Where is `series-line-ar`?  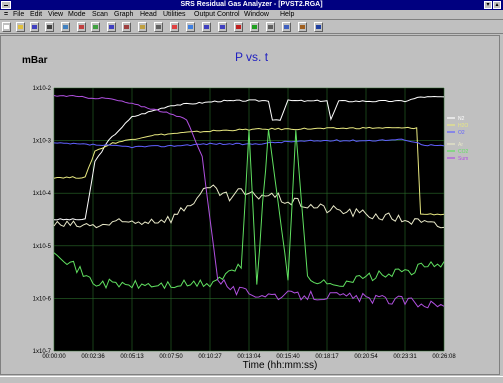
series-line-ar is located at coordinates (249, 206).